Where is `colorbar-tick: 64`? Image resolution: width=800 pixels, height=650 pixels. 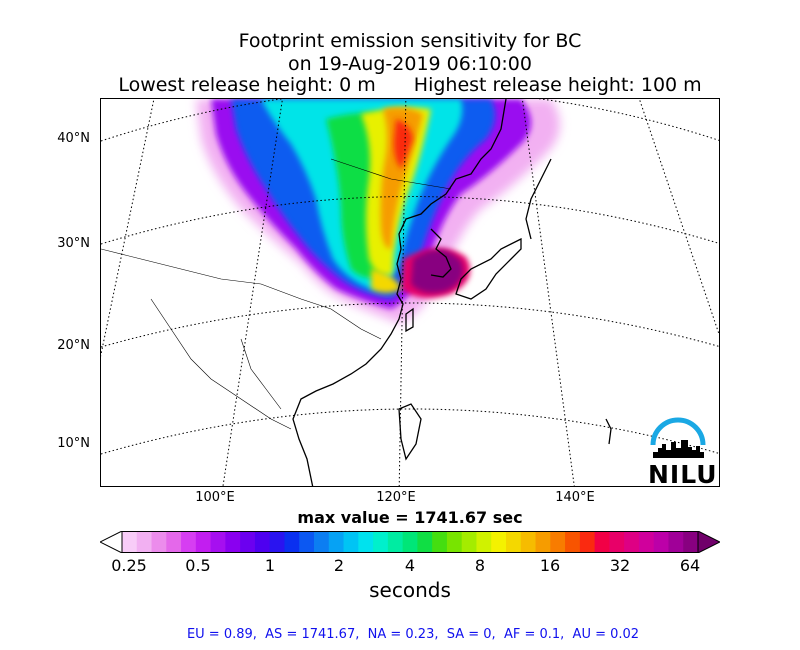
colorbar-tick: 64 is located at coordinates (690, 565).